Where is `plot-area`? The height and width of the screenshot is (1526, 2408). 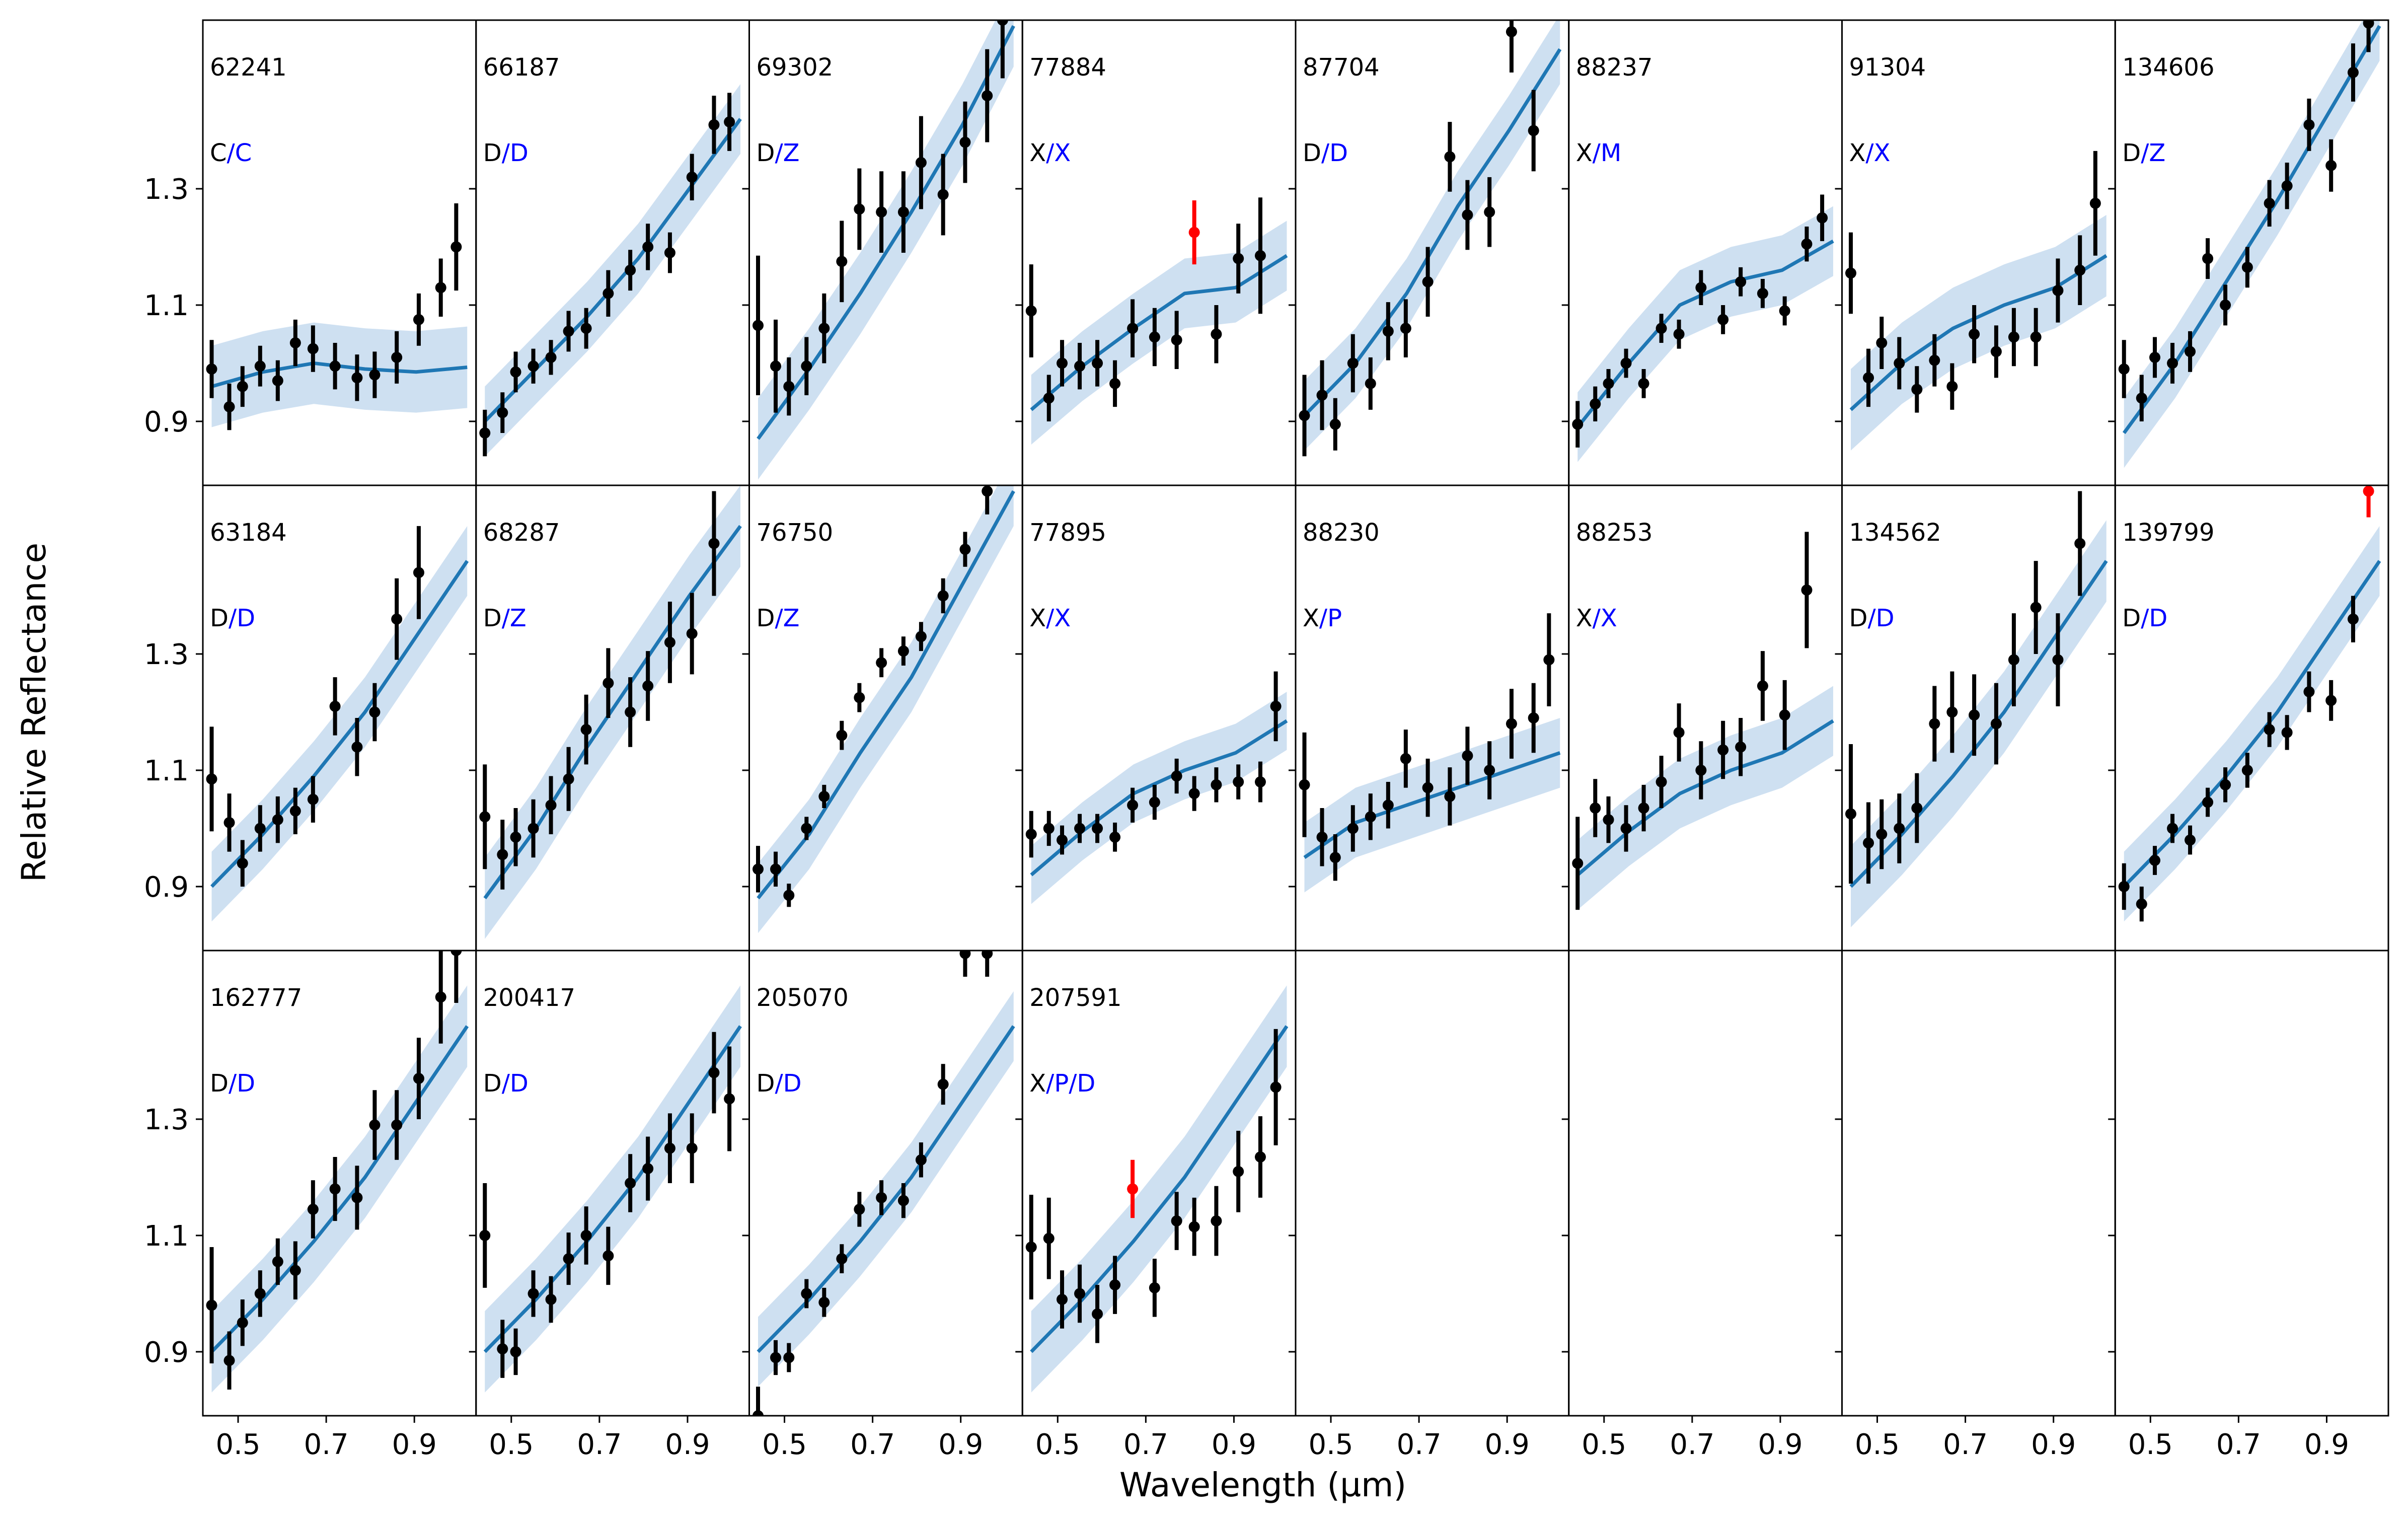 plot-area is located at coordinates (2249, 703).